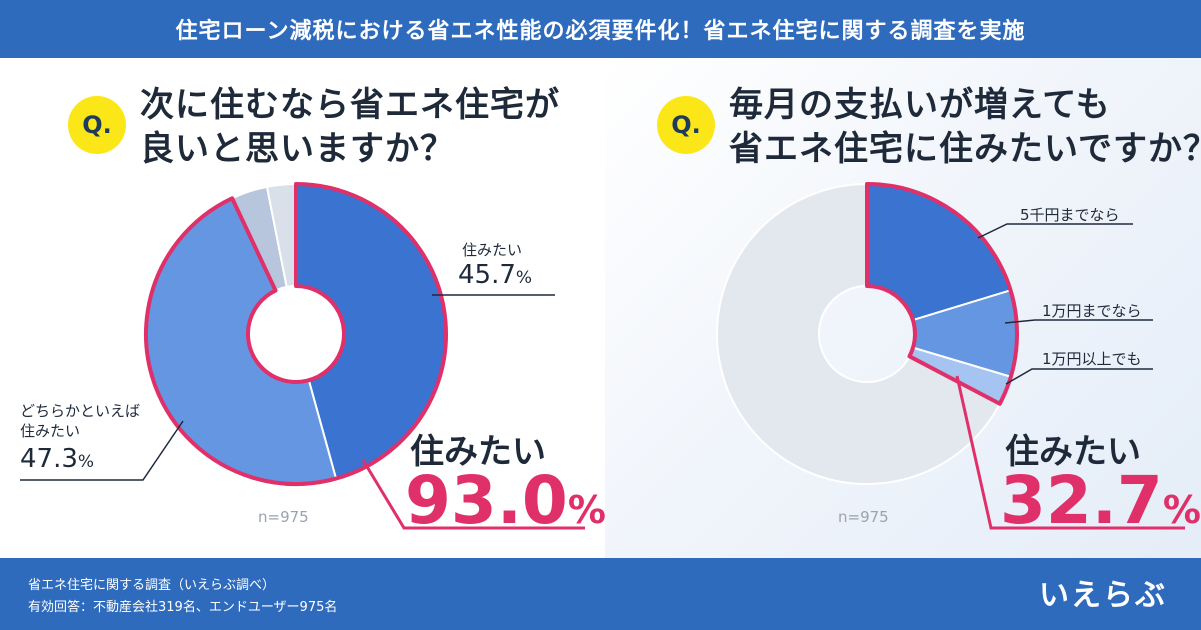 The image size is (1201, 630). I want to click on left-label-b-value-wrap: 47.3%, so click(57, 459).